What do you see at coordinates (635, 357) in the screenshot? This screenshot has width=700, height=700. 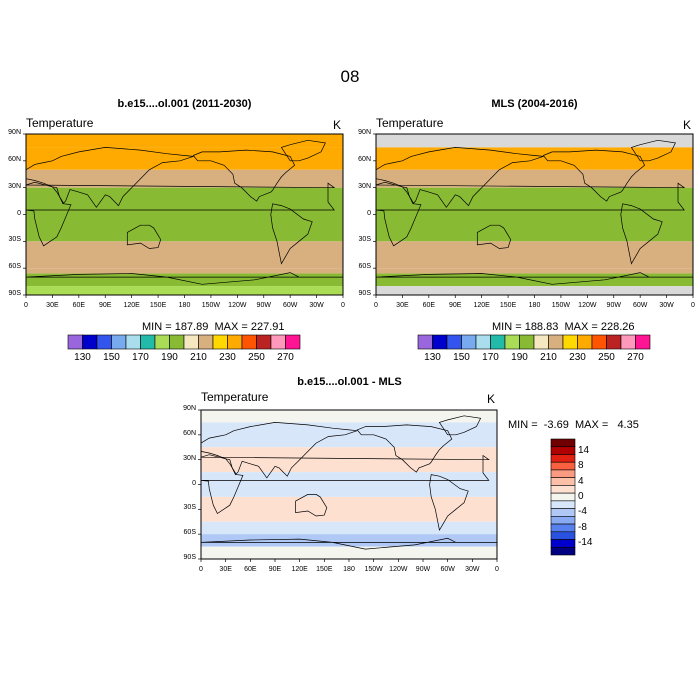 I see `colorbar-label: 270` at bounding box center [635, 357].